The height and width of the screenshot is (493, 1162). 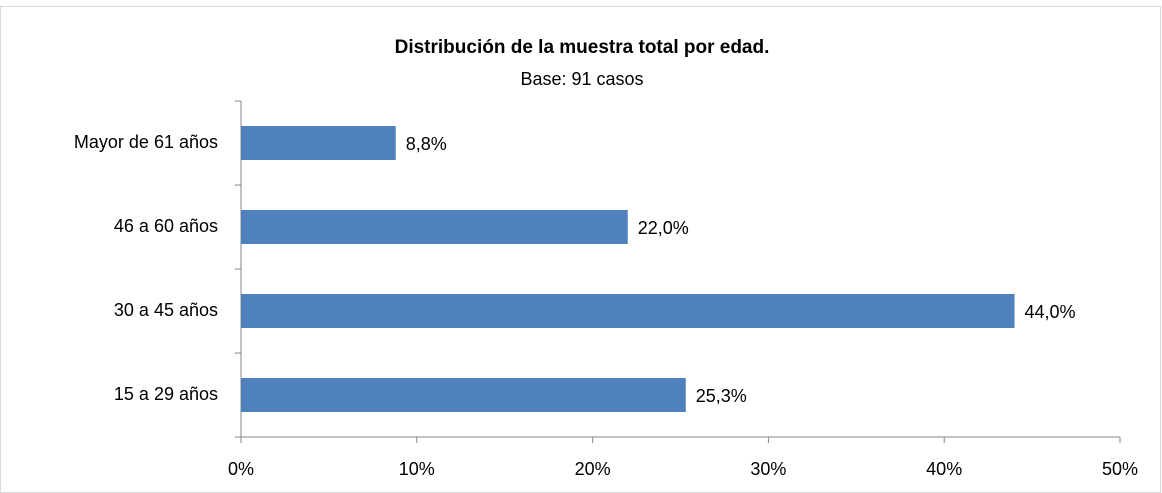 What do you see at coordinates (166, 310) in the screenshot?
I see `y-tick-label: 30 a 45 años` at bounding box center [166, 310].